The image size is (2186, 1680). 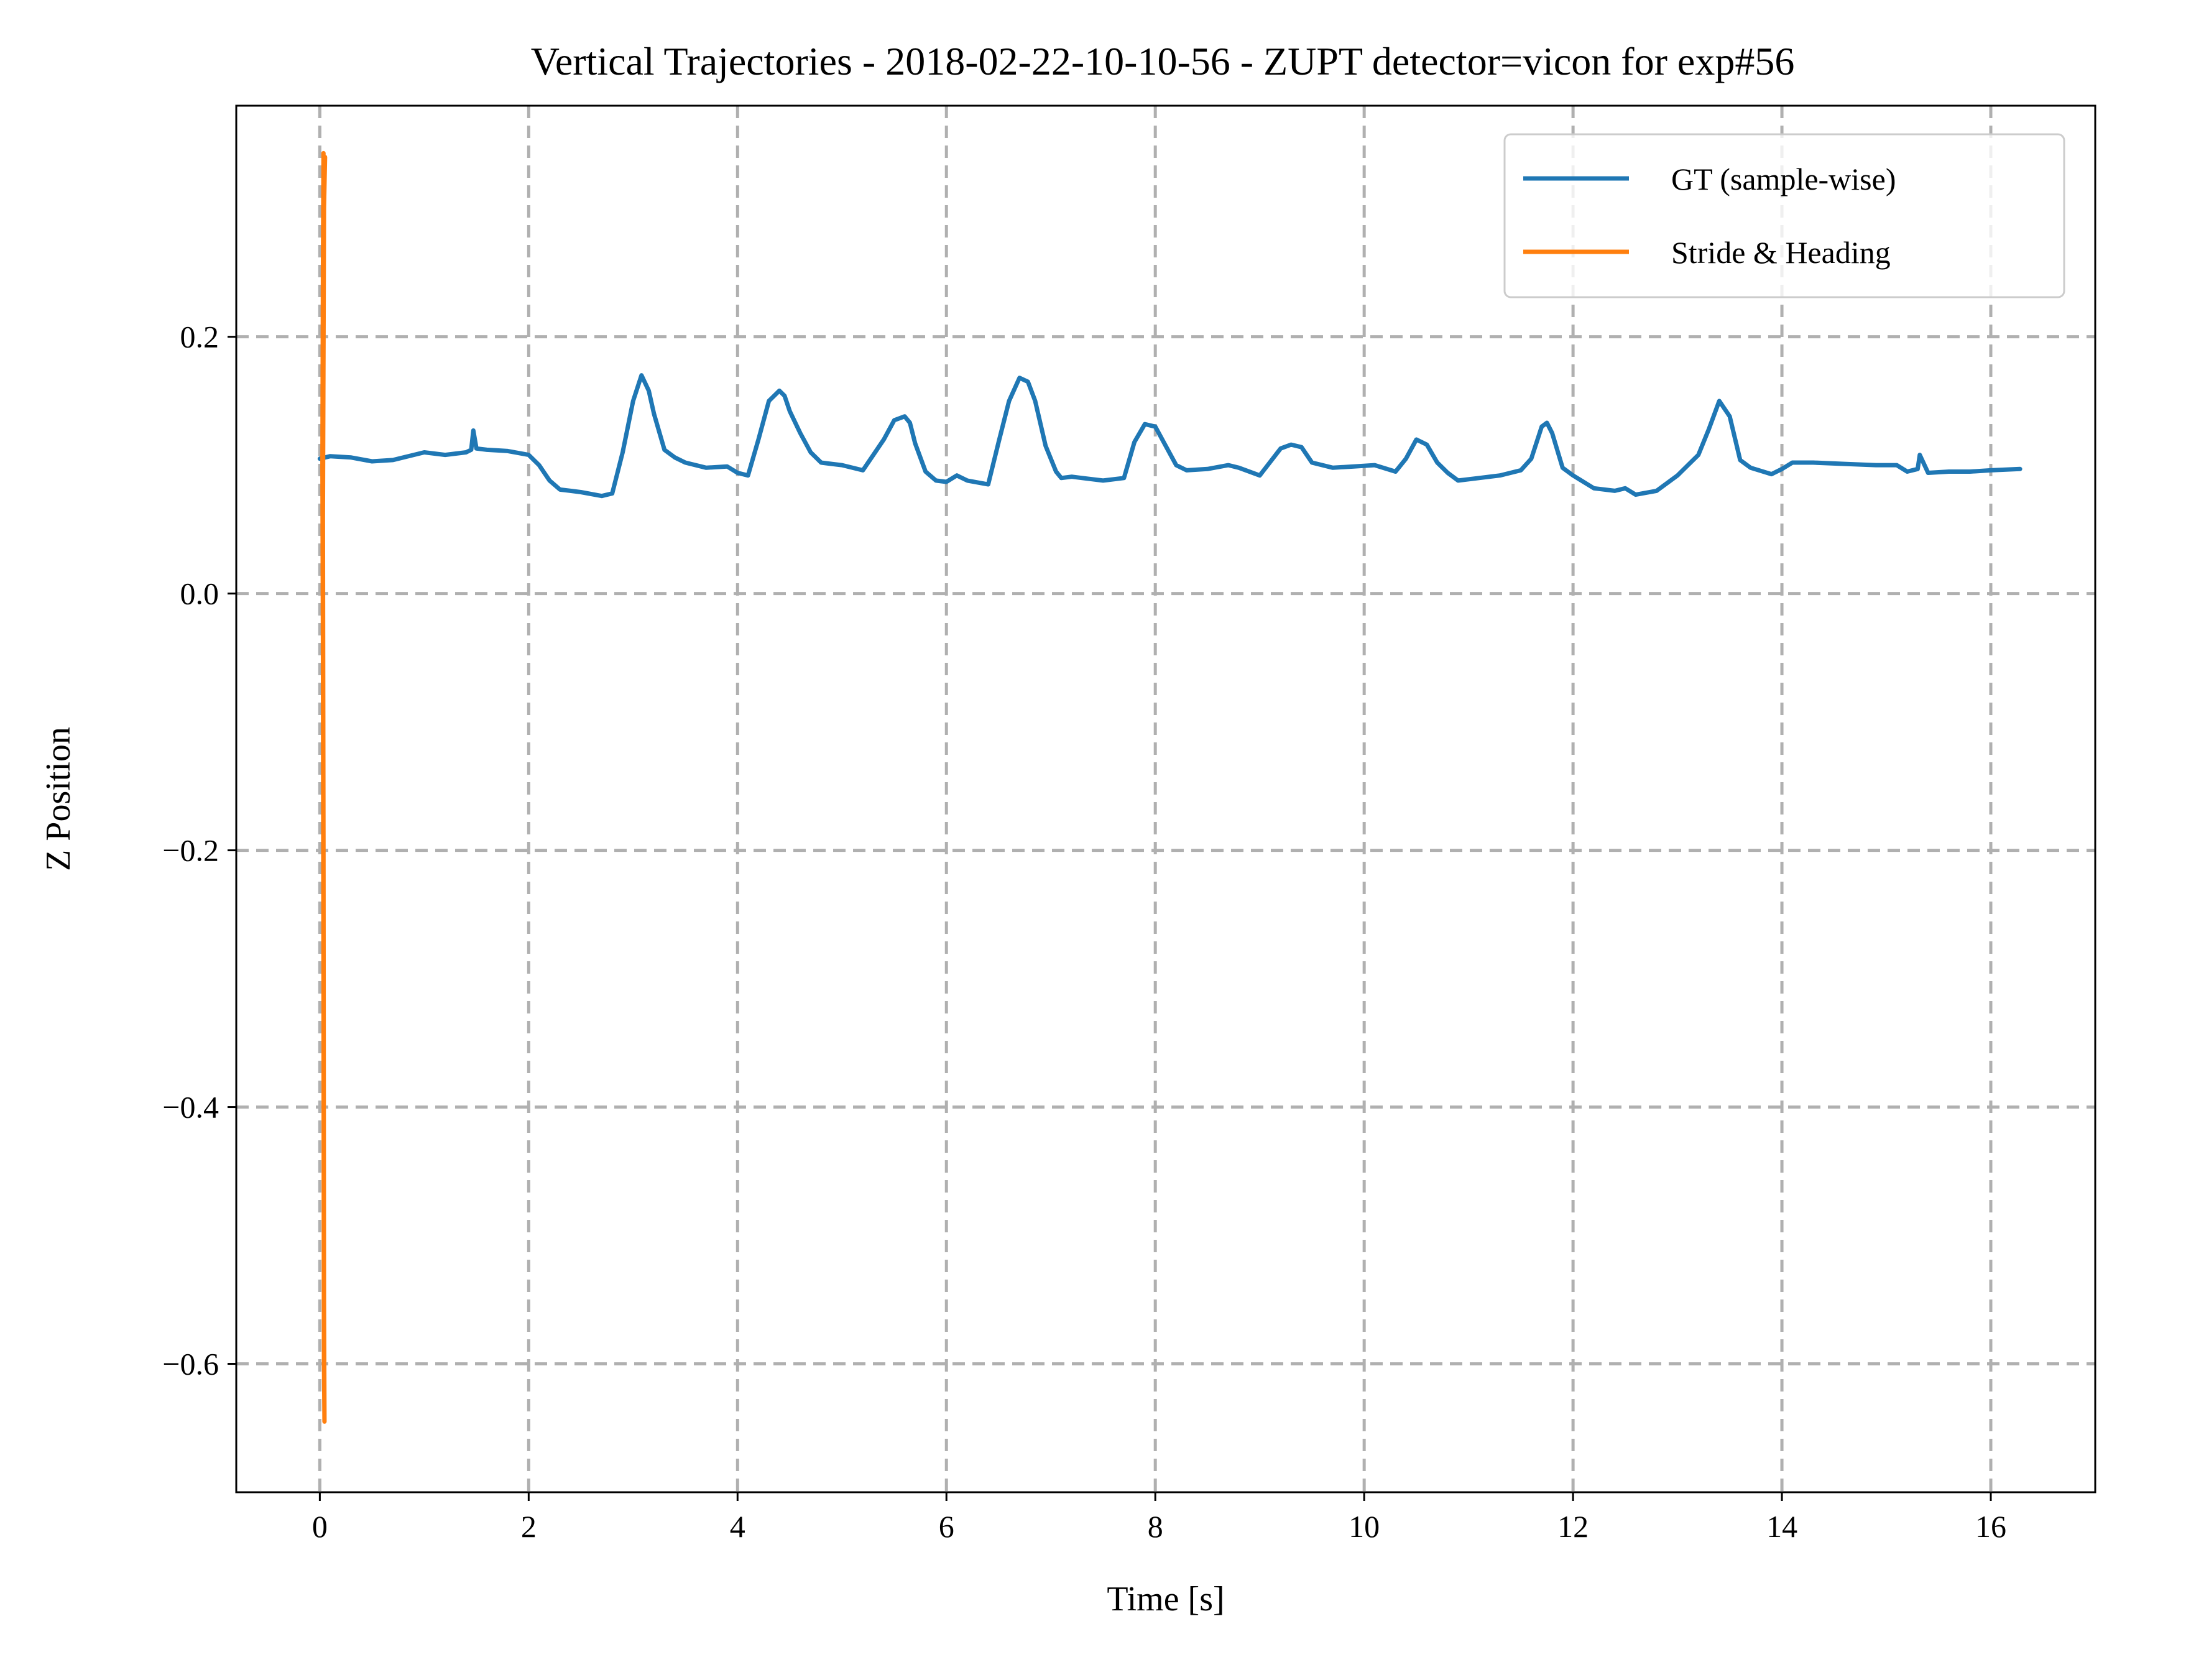 What do you see at coordinates (324, 787) in the screenshot?
I see `series-line-stride-heading` at bounding box center [324, 787].